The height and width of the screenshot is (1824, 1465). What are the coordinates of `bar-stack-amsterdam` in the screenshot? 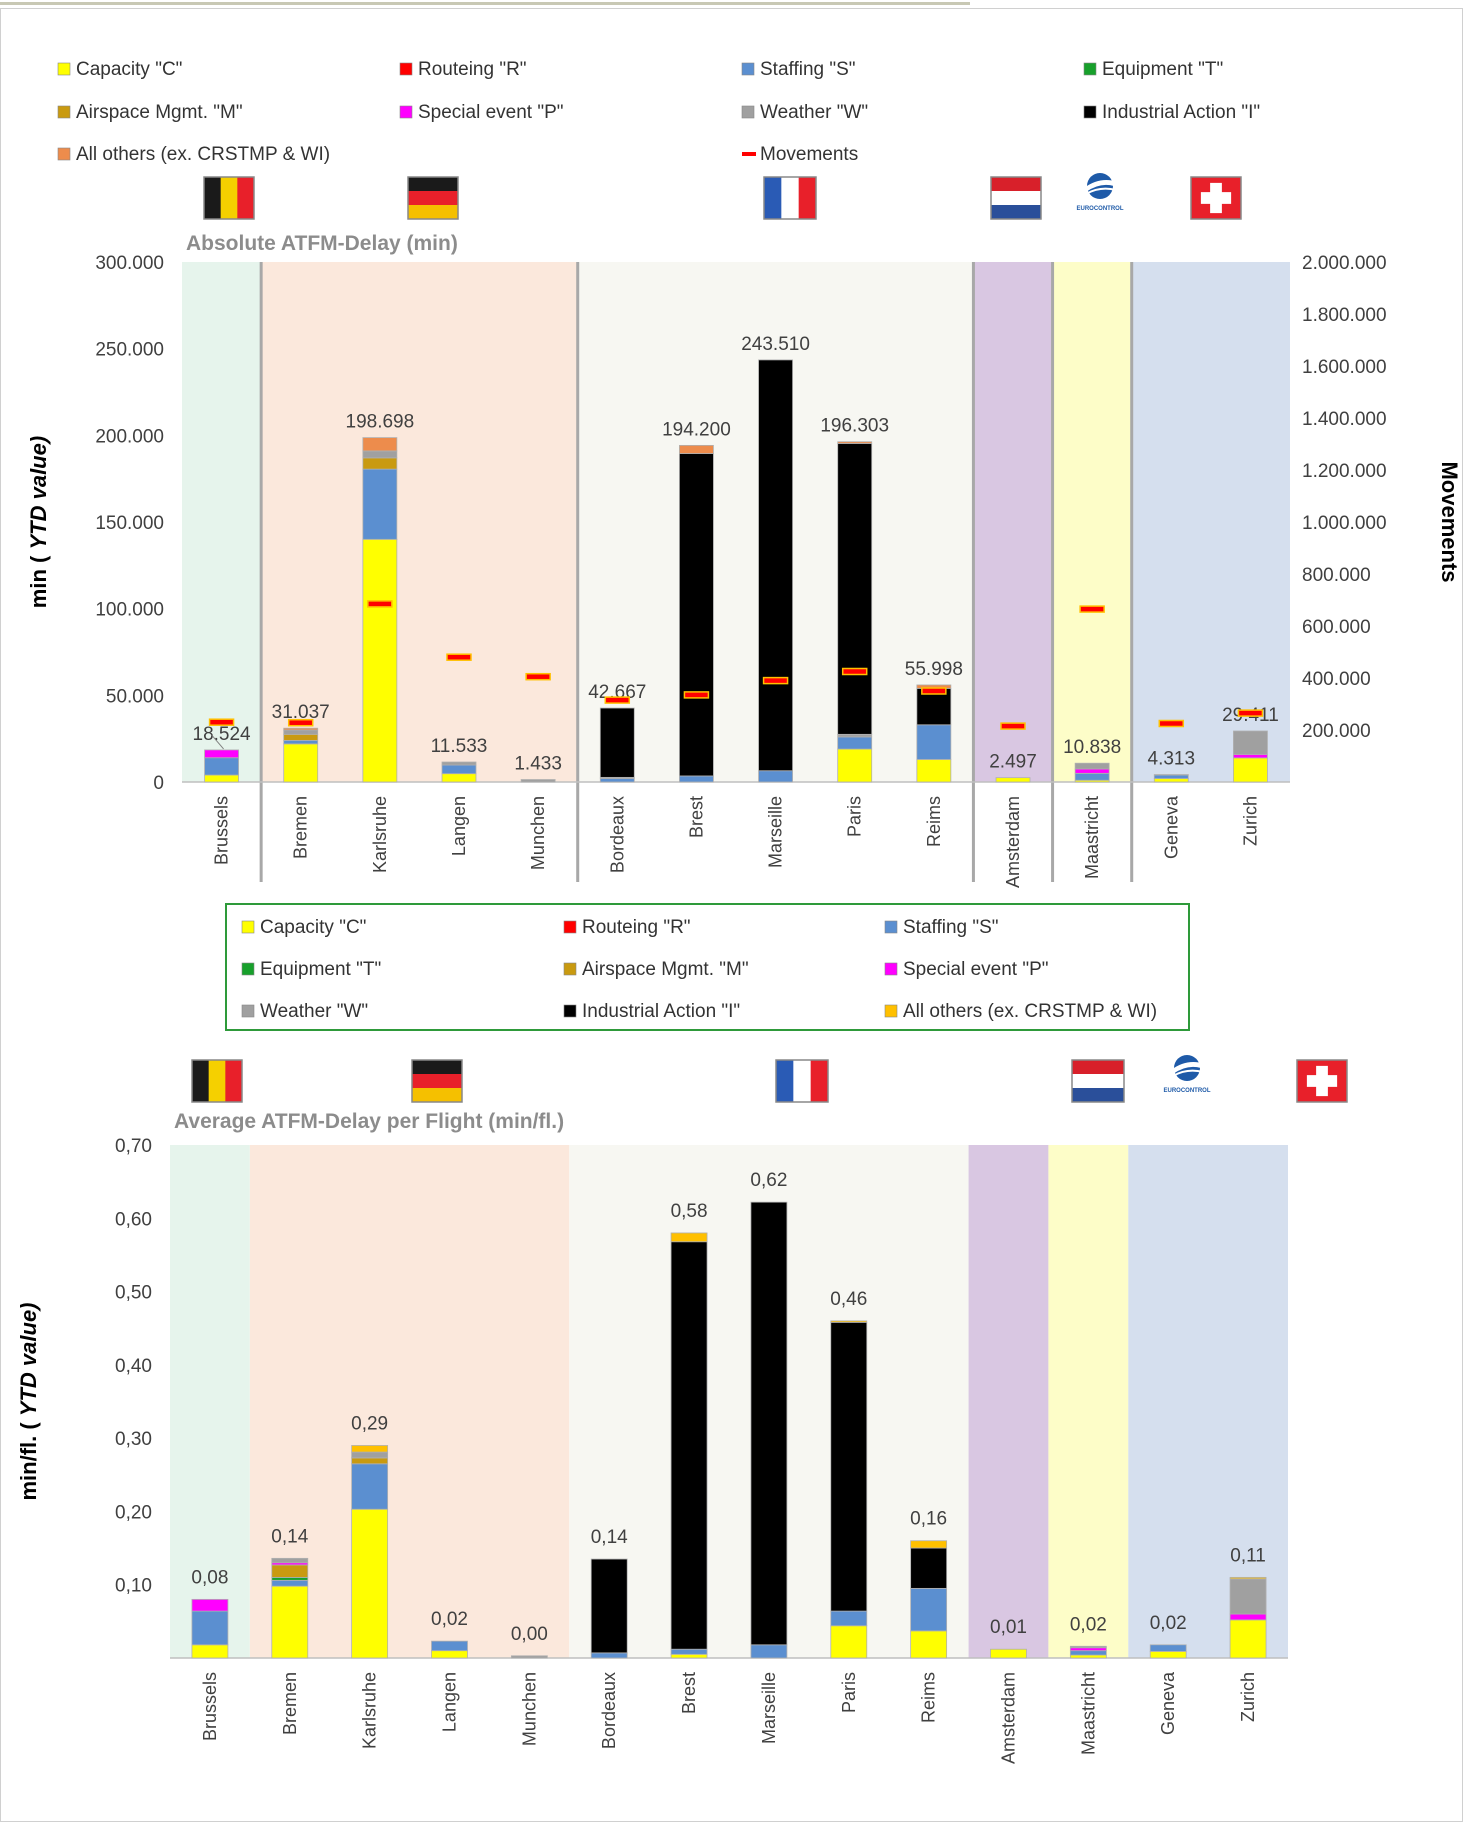 It's located at (1008, 1653).